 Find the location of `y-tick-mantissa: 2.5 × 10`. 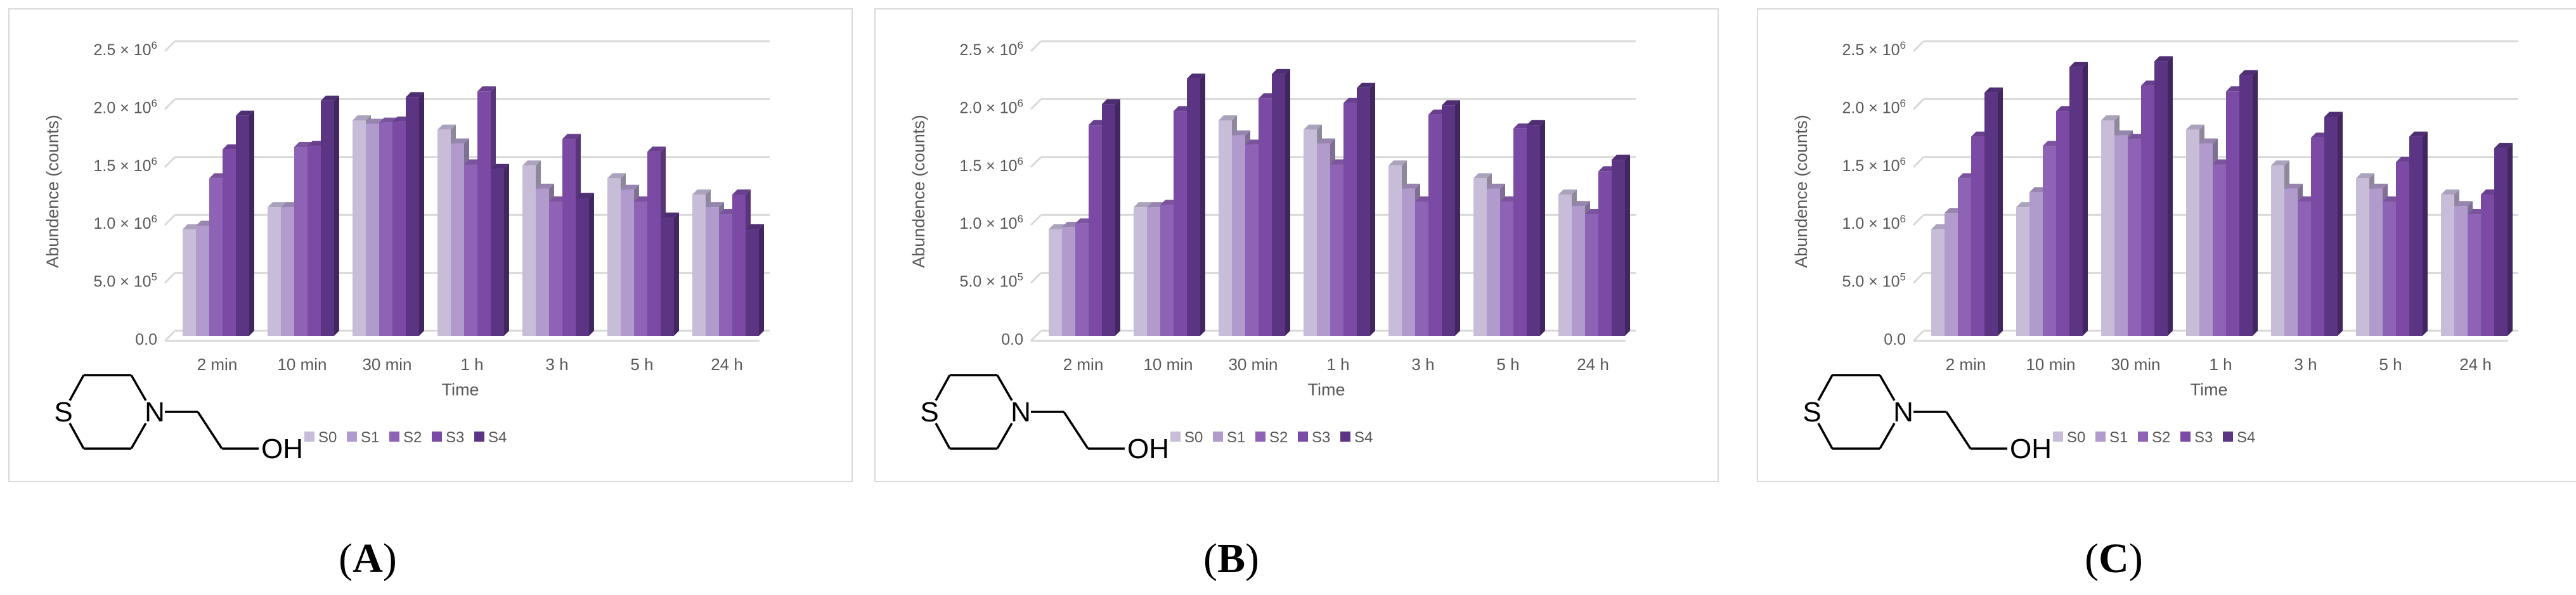

y-tick-mantissa: 2.5 × 10 is located at coordinates (1871, 50).